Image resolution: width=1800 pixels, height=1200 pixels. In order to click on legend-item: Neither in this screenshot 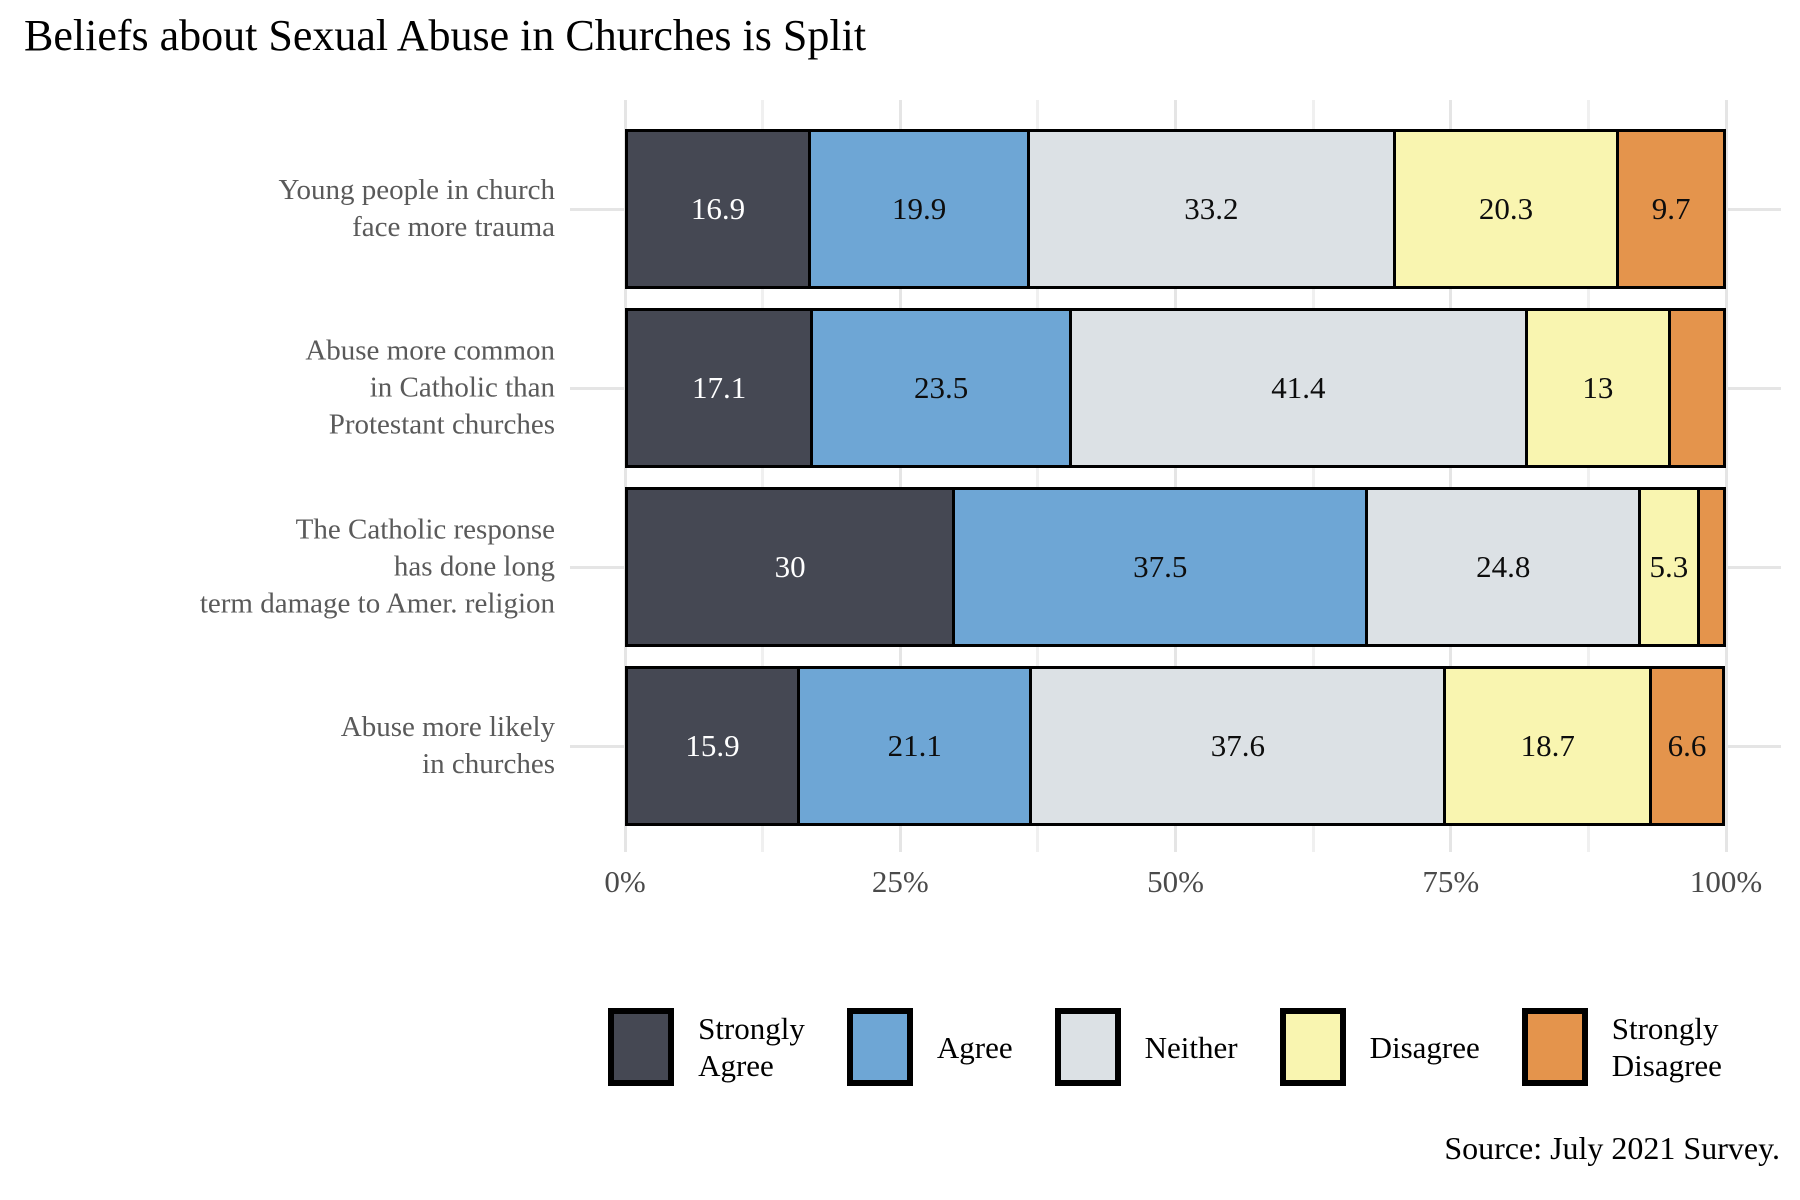, I will do `click(1146, 1047)`.